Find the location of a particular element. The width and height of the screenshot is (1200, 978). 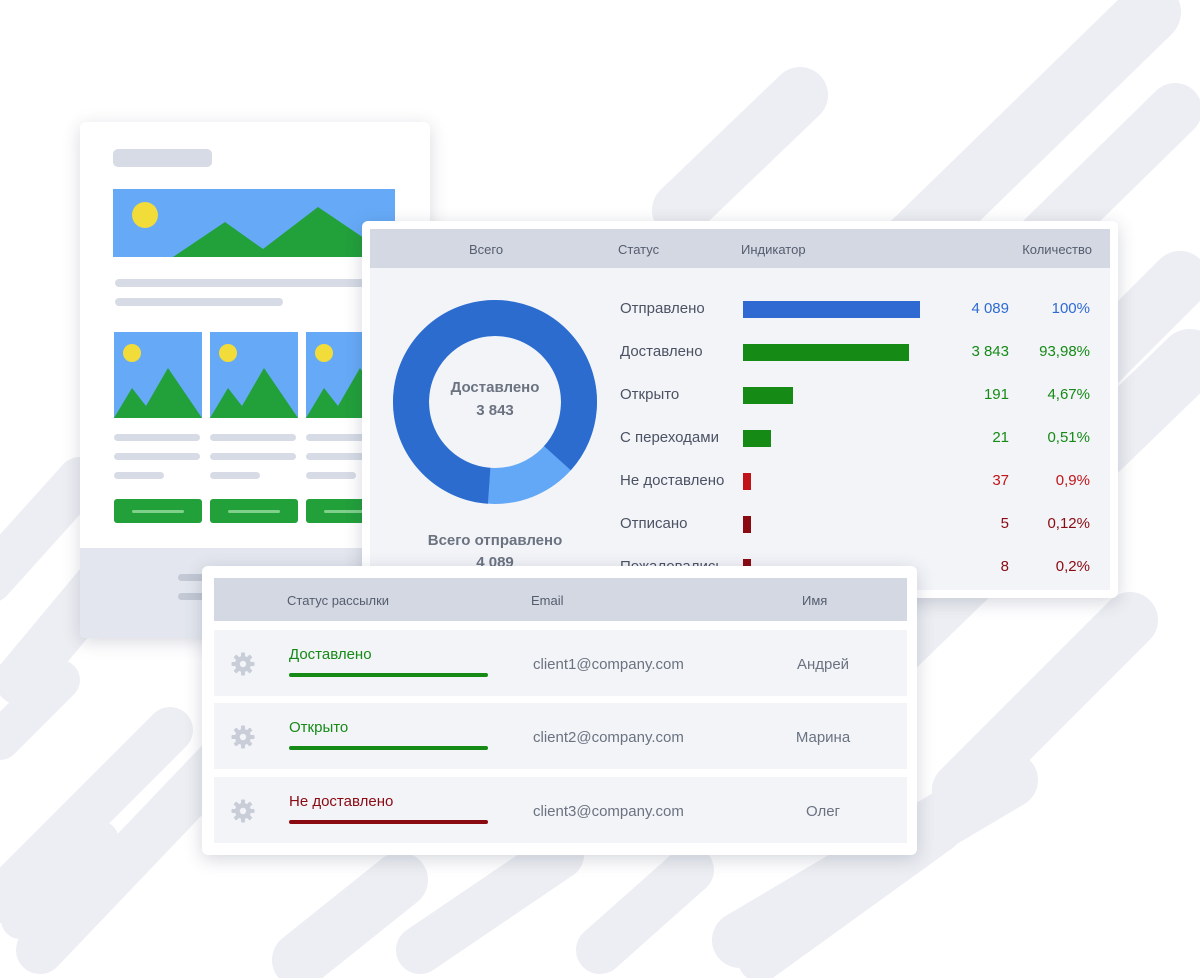

total-sent-label: Всего отправлено is located at coordinates (495, 540).